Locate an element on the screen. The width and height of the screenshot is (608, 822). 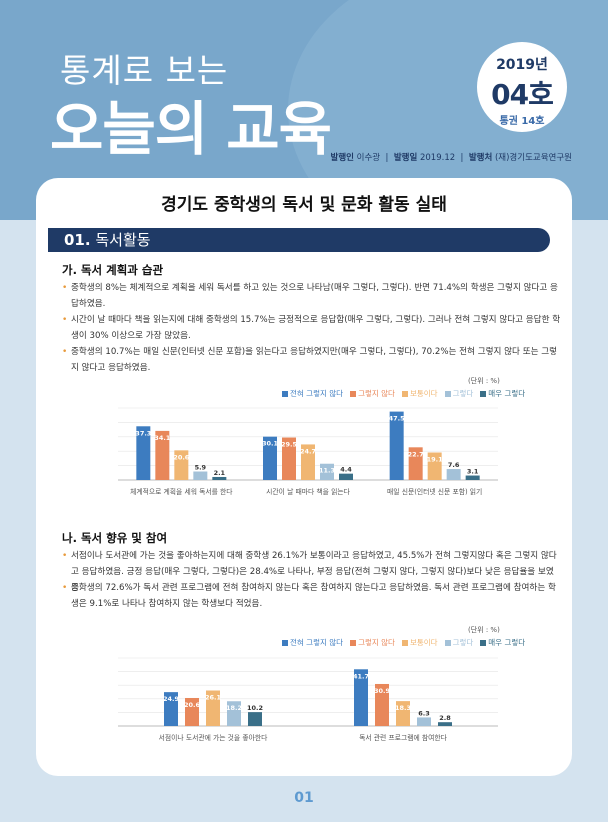
legend-label: 보통이다 is located at coordinates (423, 642).